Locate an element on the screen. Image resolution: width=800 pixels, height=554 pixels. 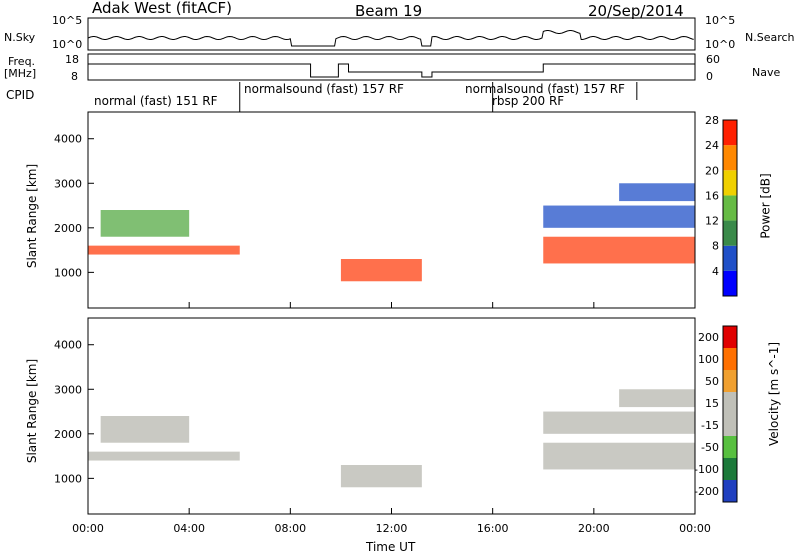
velocity-colorbar-tick-7: -200 is located at coordinates (706, 491).